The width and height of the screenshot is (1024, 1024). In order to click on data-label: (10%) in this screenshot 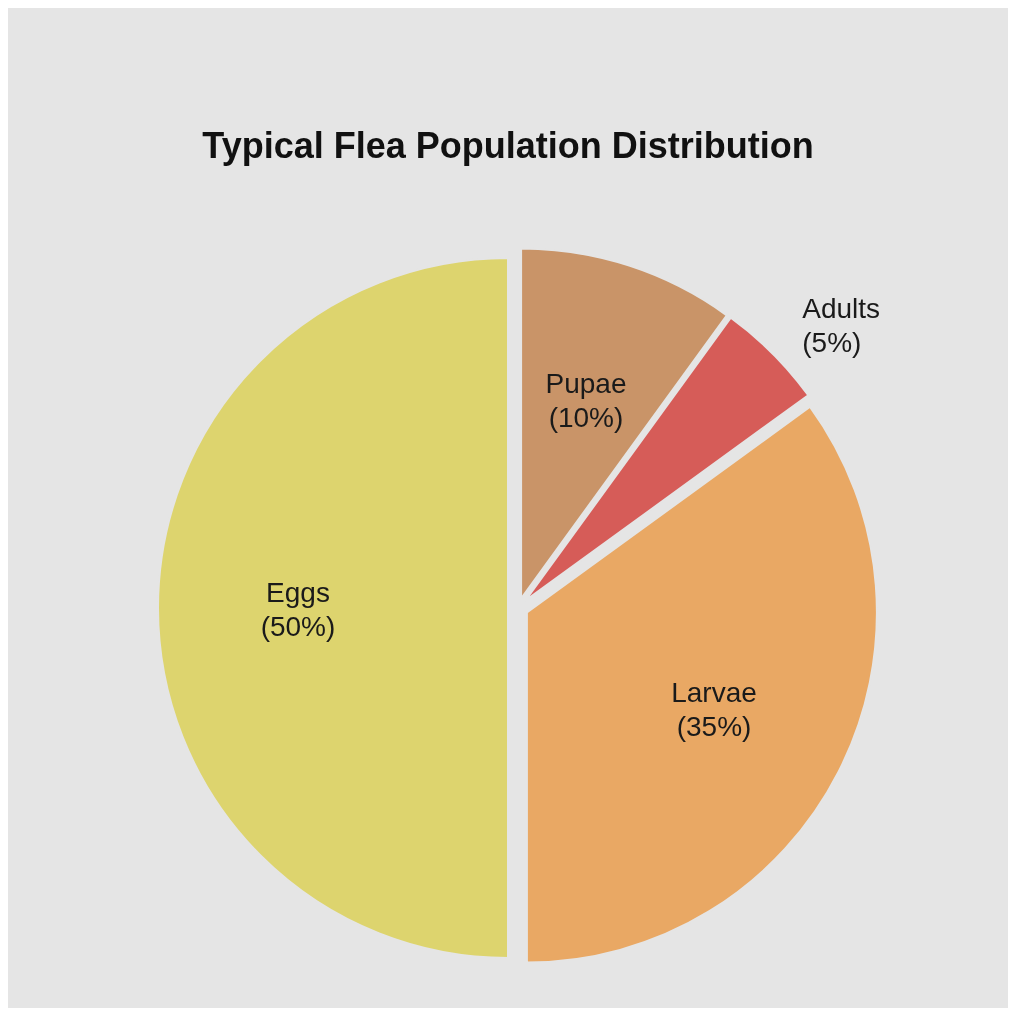, I will do `click(586, 417)`.